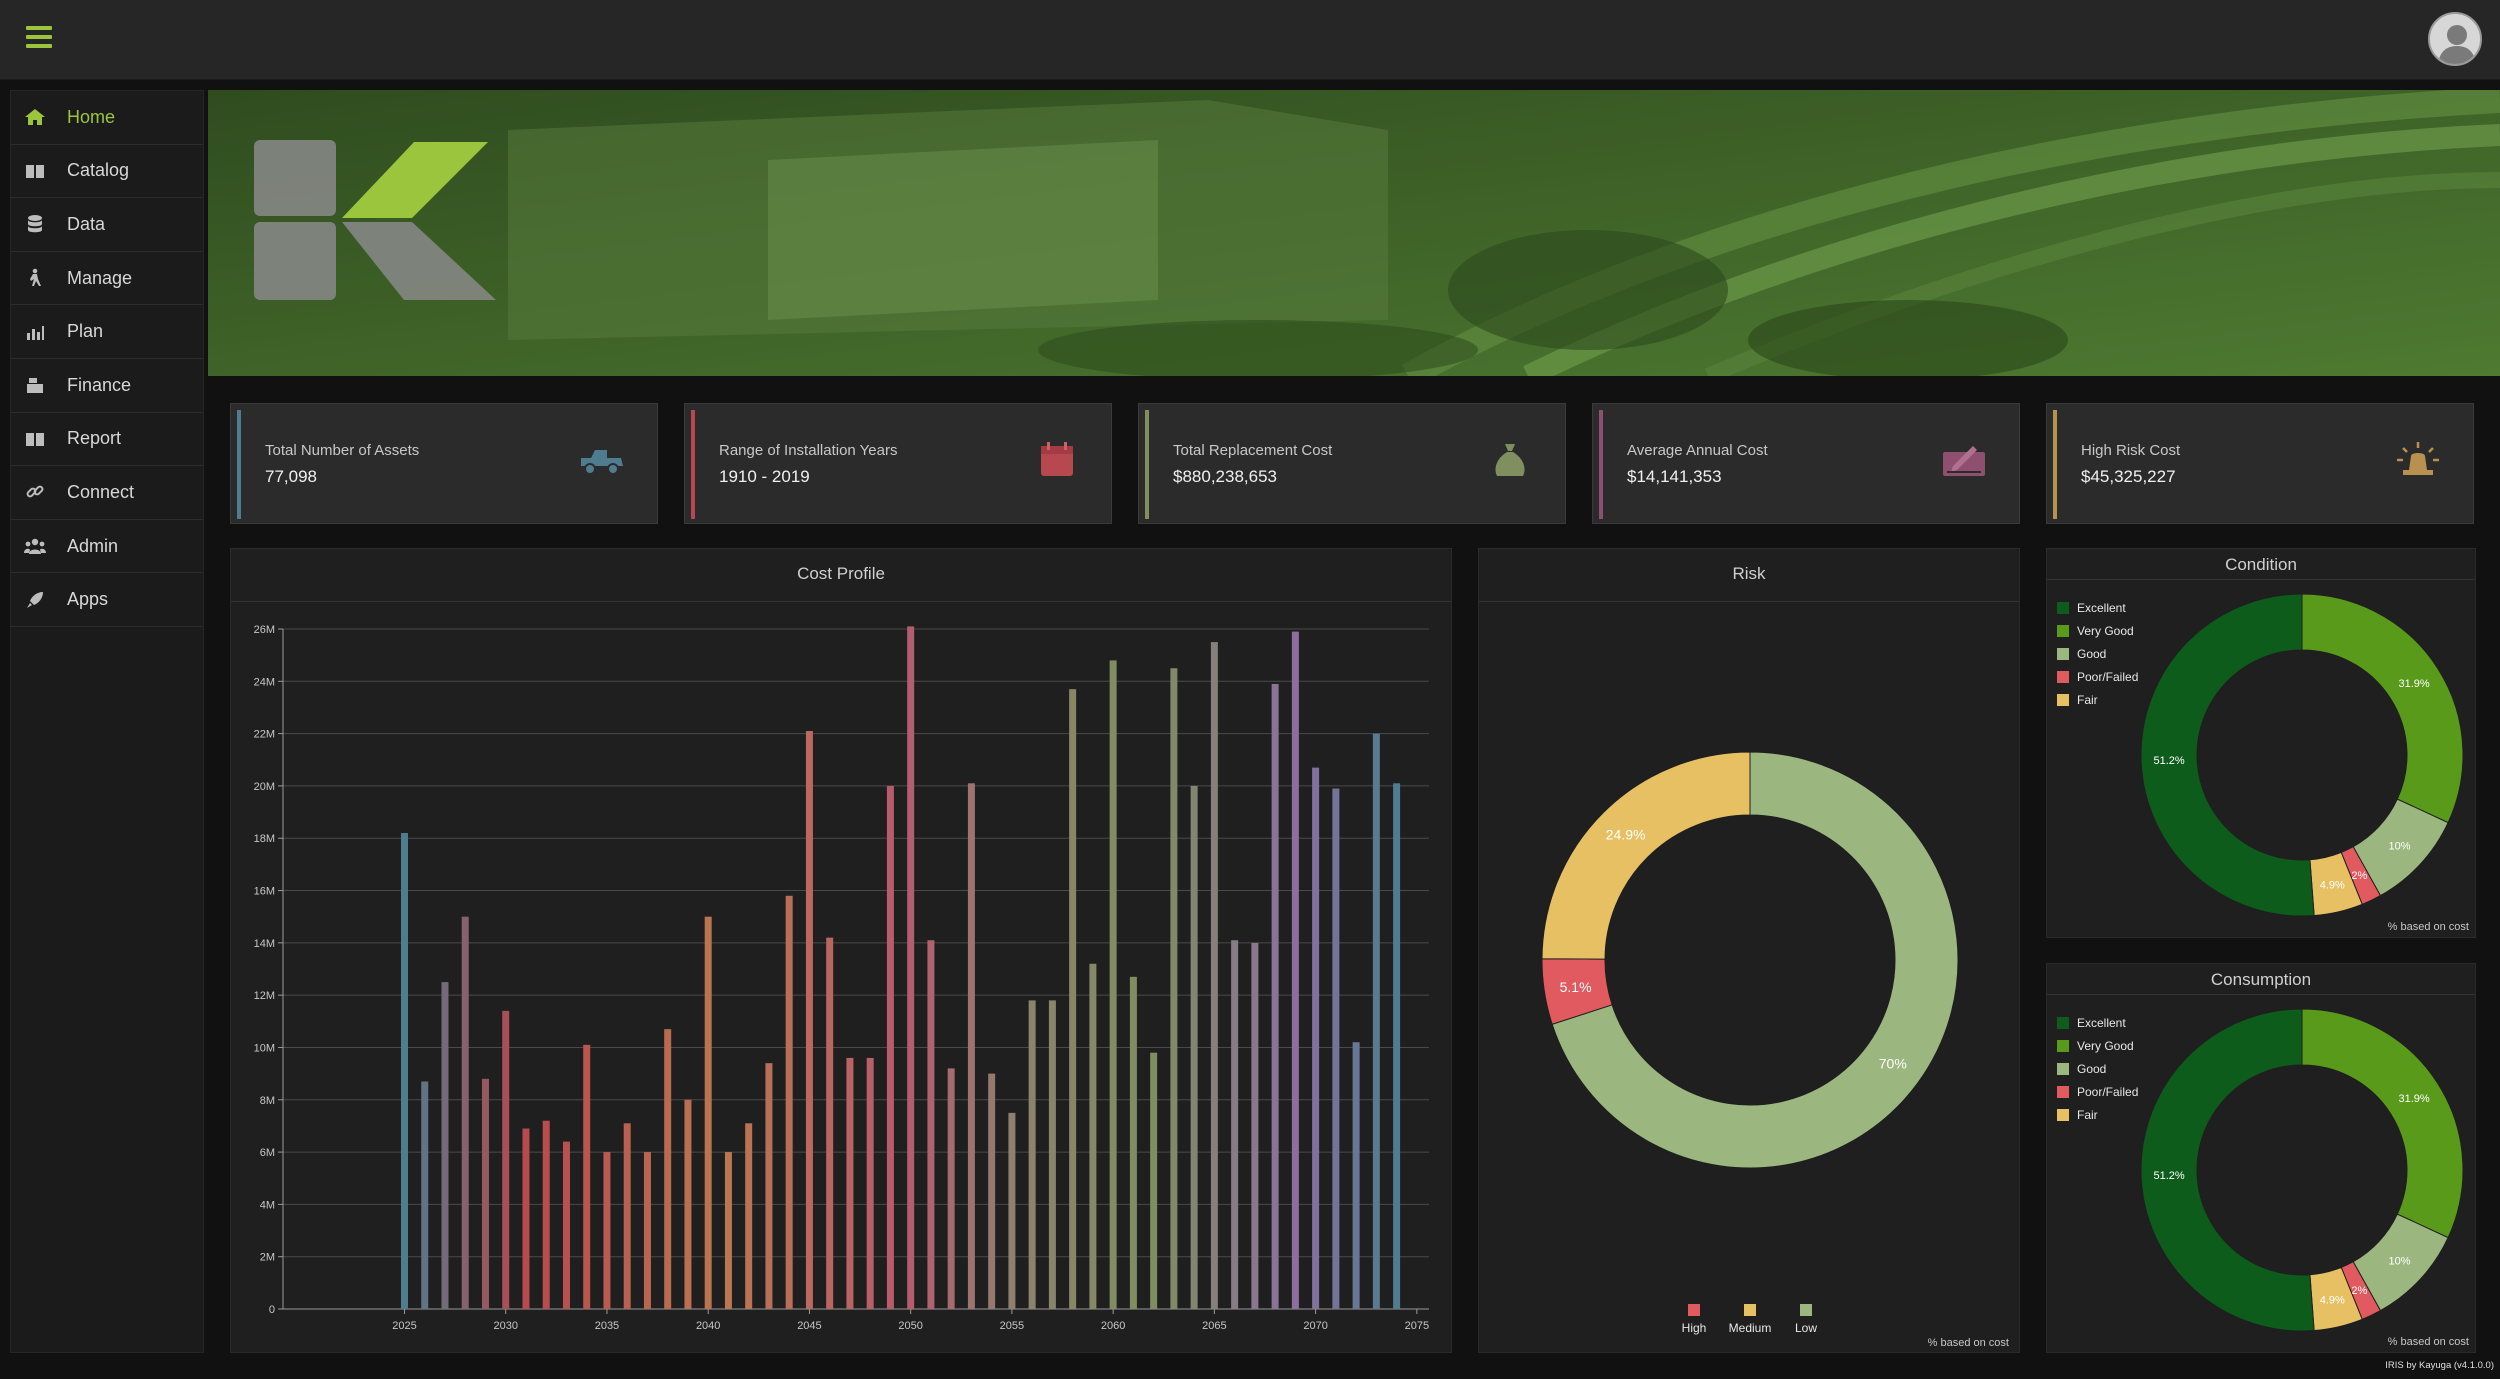  Describe the element at coordinates (2105, 630) in the screenshot. I see `legend-label: Very Good` at that location.